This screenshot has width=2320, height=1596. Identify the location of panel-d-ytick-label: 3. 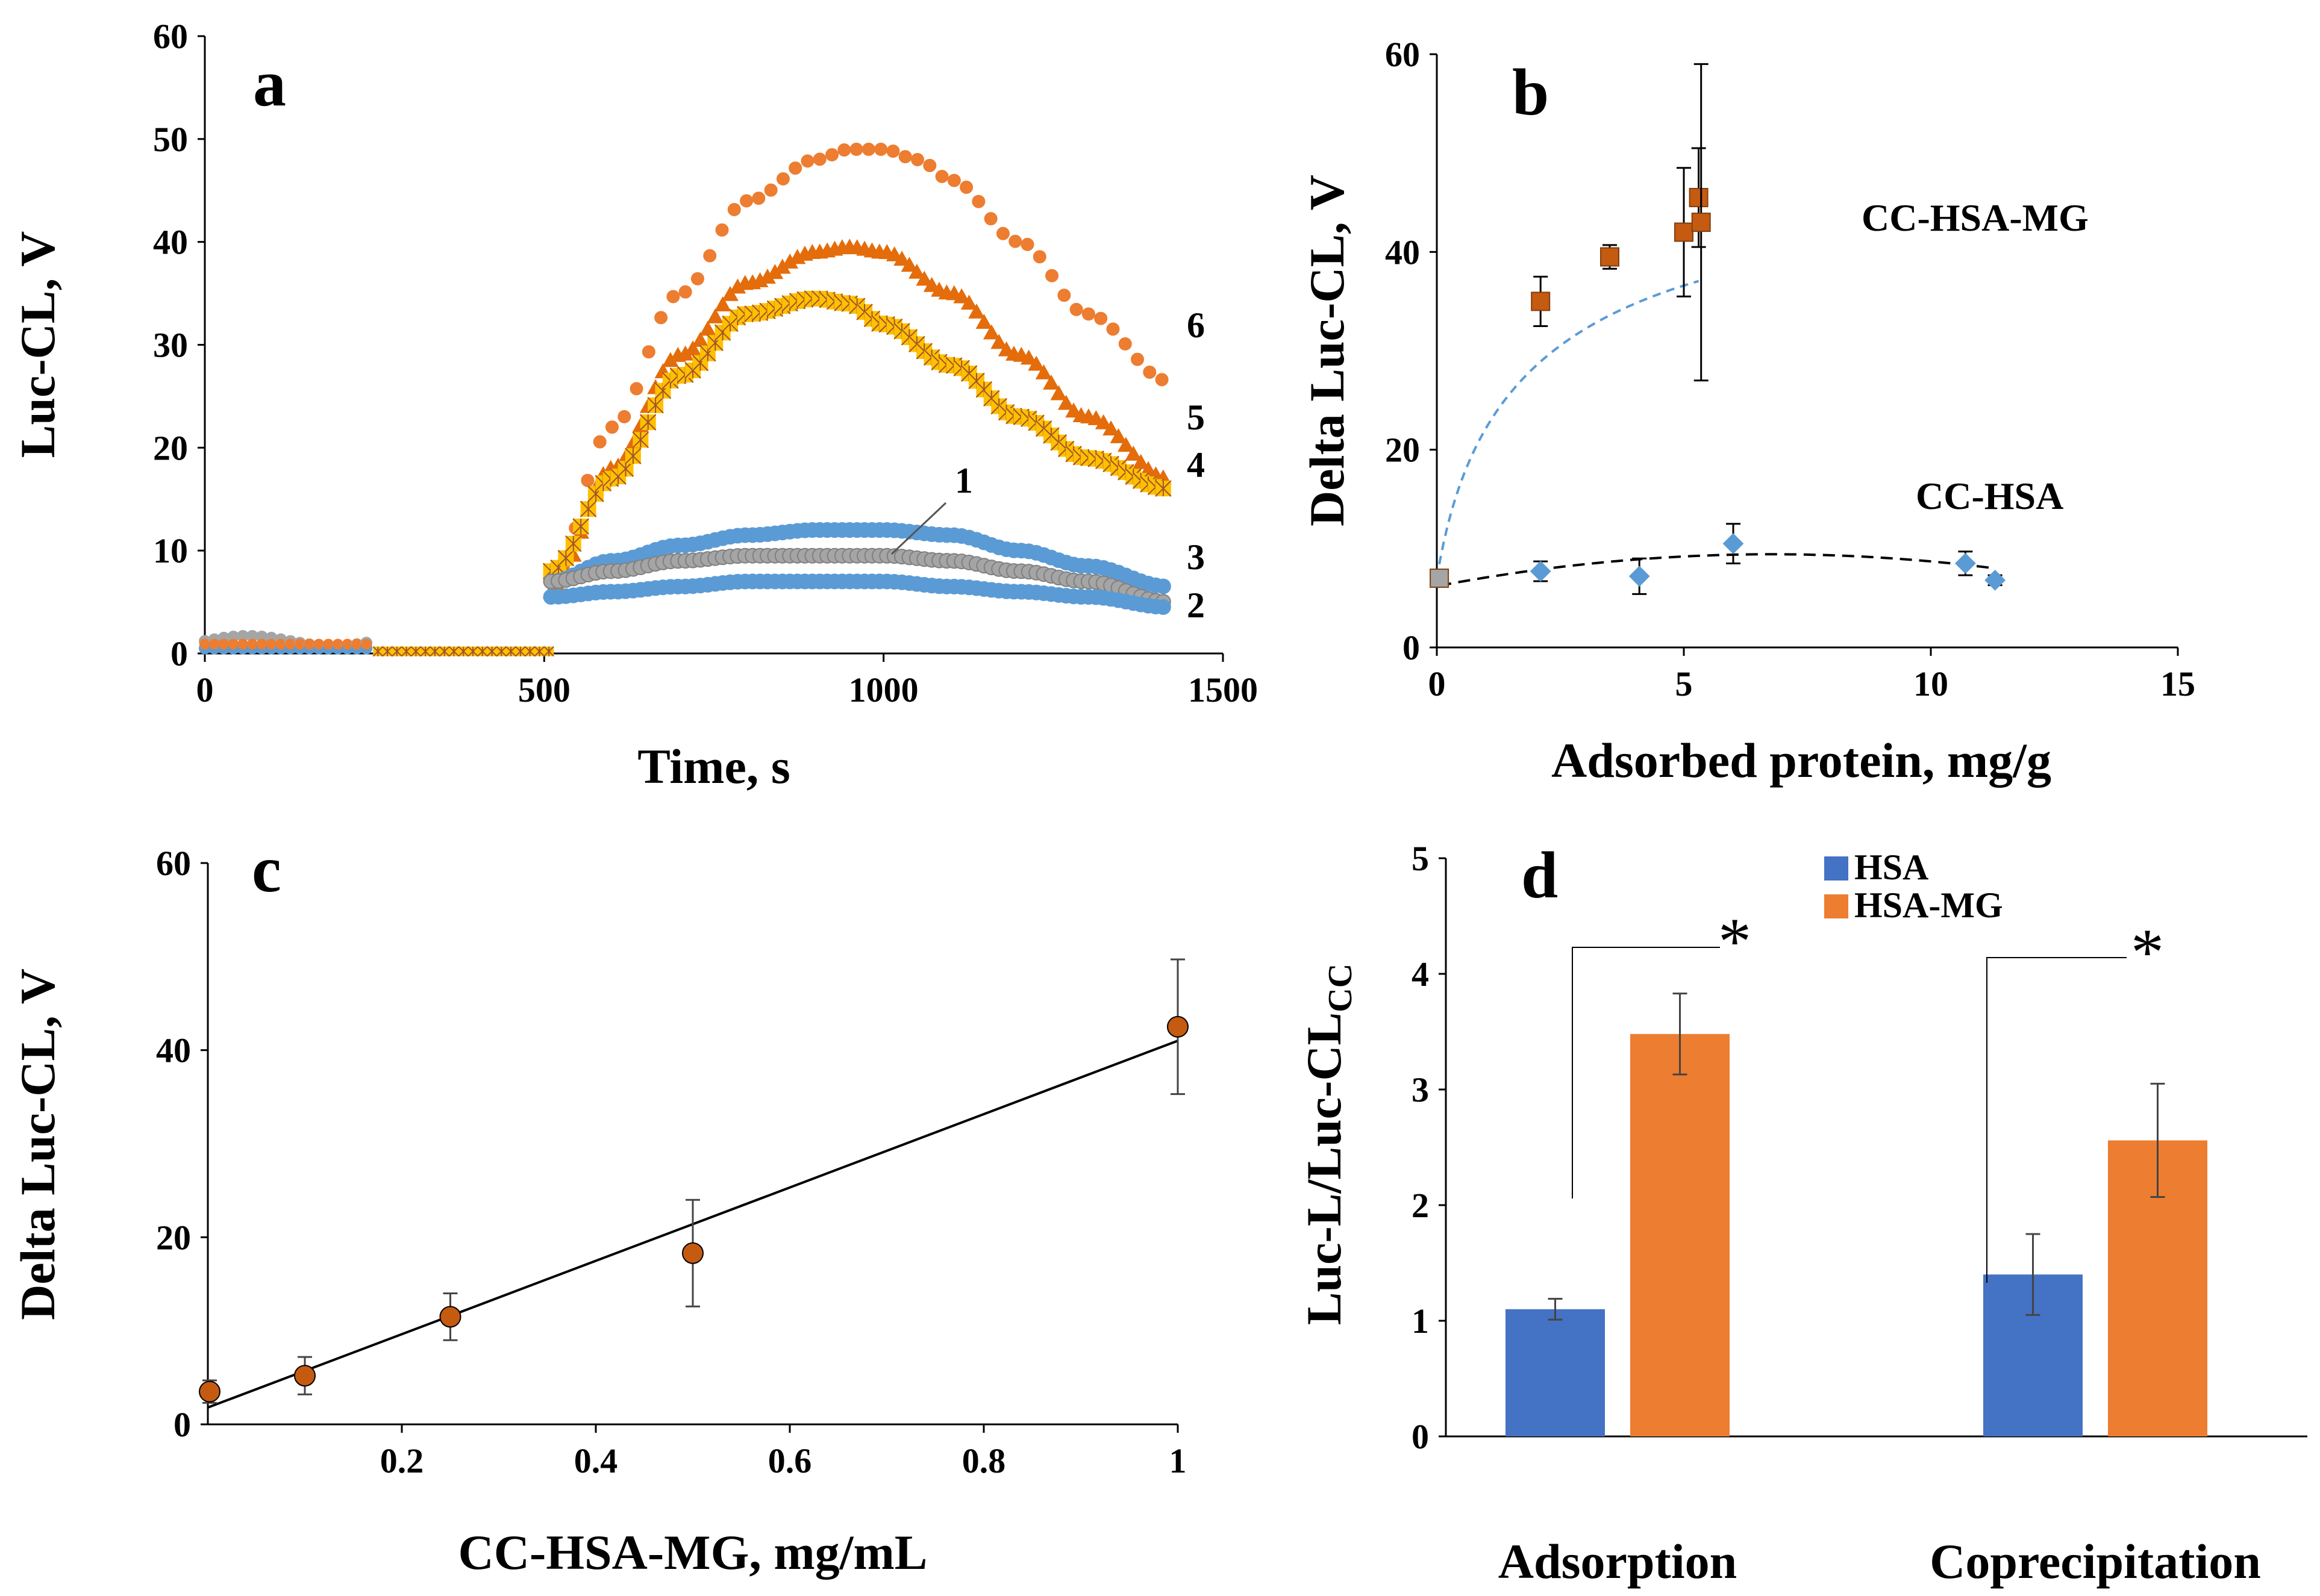
(1420, 1089).